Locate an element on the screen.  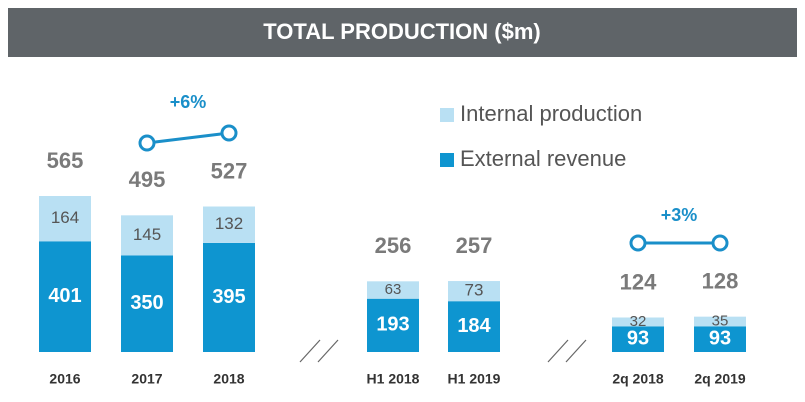
total-label: 257 is located at coordinates (474, 245).